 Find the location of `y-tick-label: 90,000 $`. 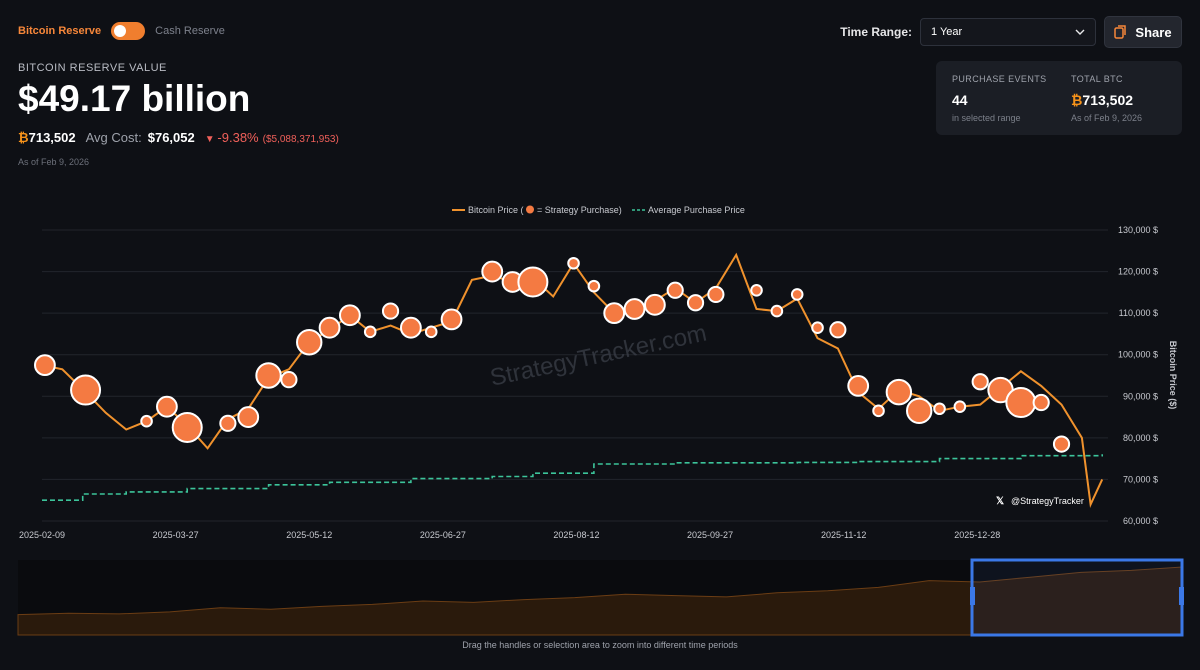

y-tick-label: 90,000 $ is located at coordinates (1140, 396).